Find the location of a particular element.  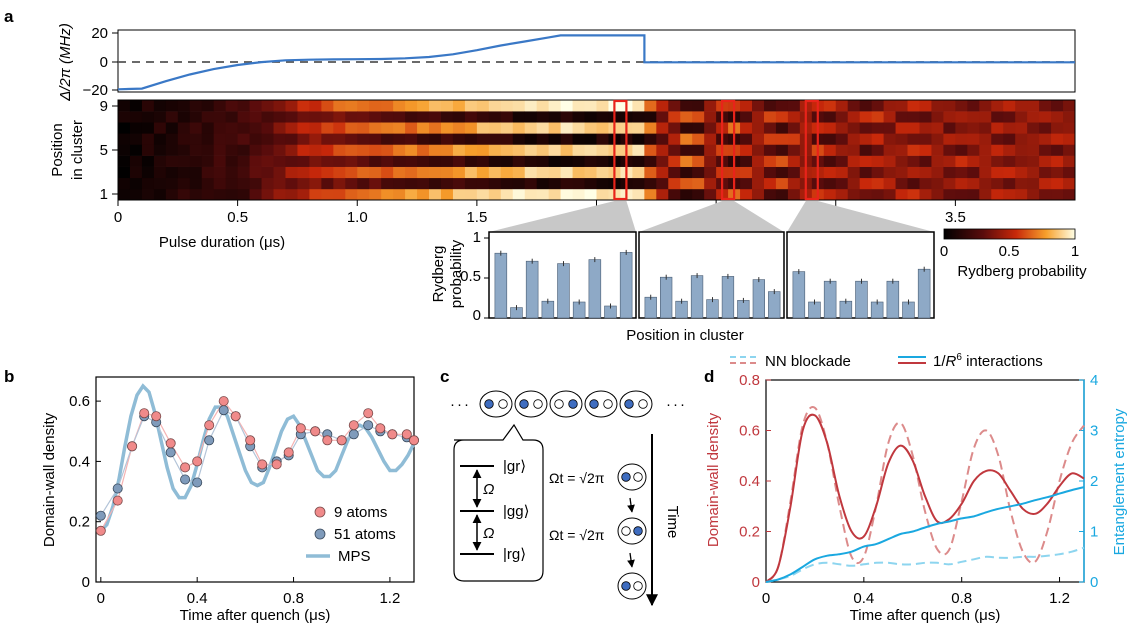

legend-51-atoms-marker is located at coordinates (320, 534).